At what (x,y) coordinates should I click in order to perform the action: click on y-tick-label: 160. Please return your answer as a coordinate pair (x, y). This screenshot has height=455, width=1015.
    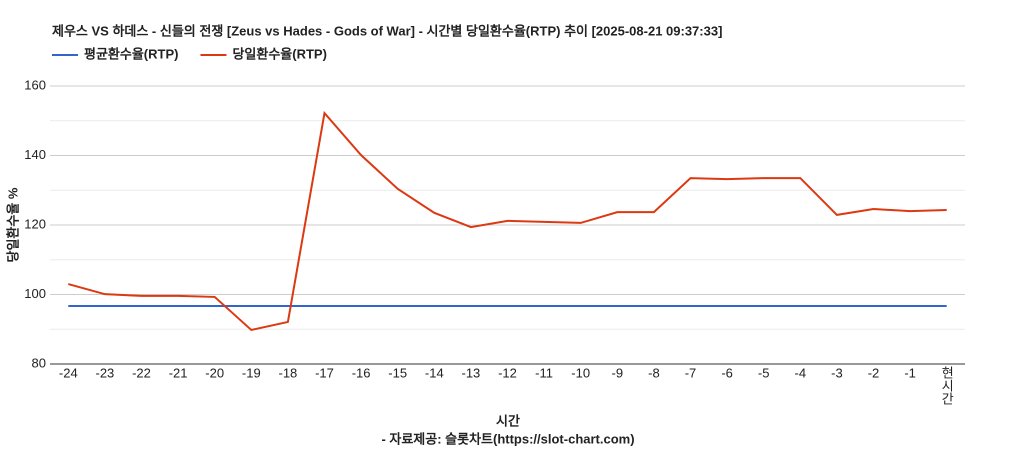
    Looking at the image, I should click on (35, 84).